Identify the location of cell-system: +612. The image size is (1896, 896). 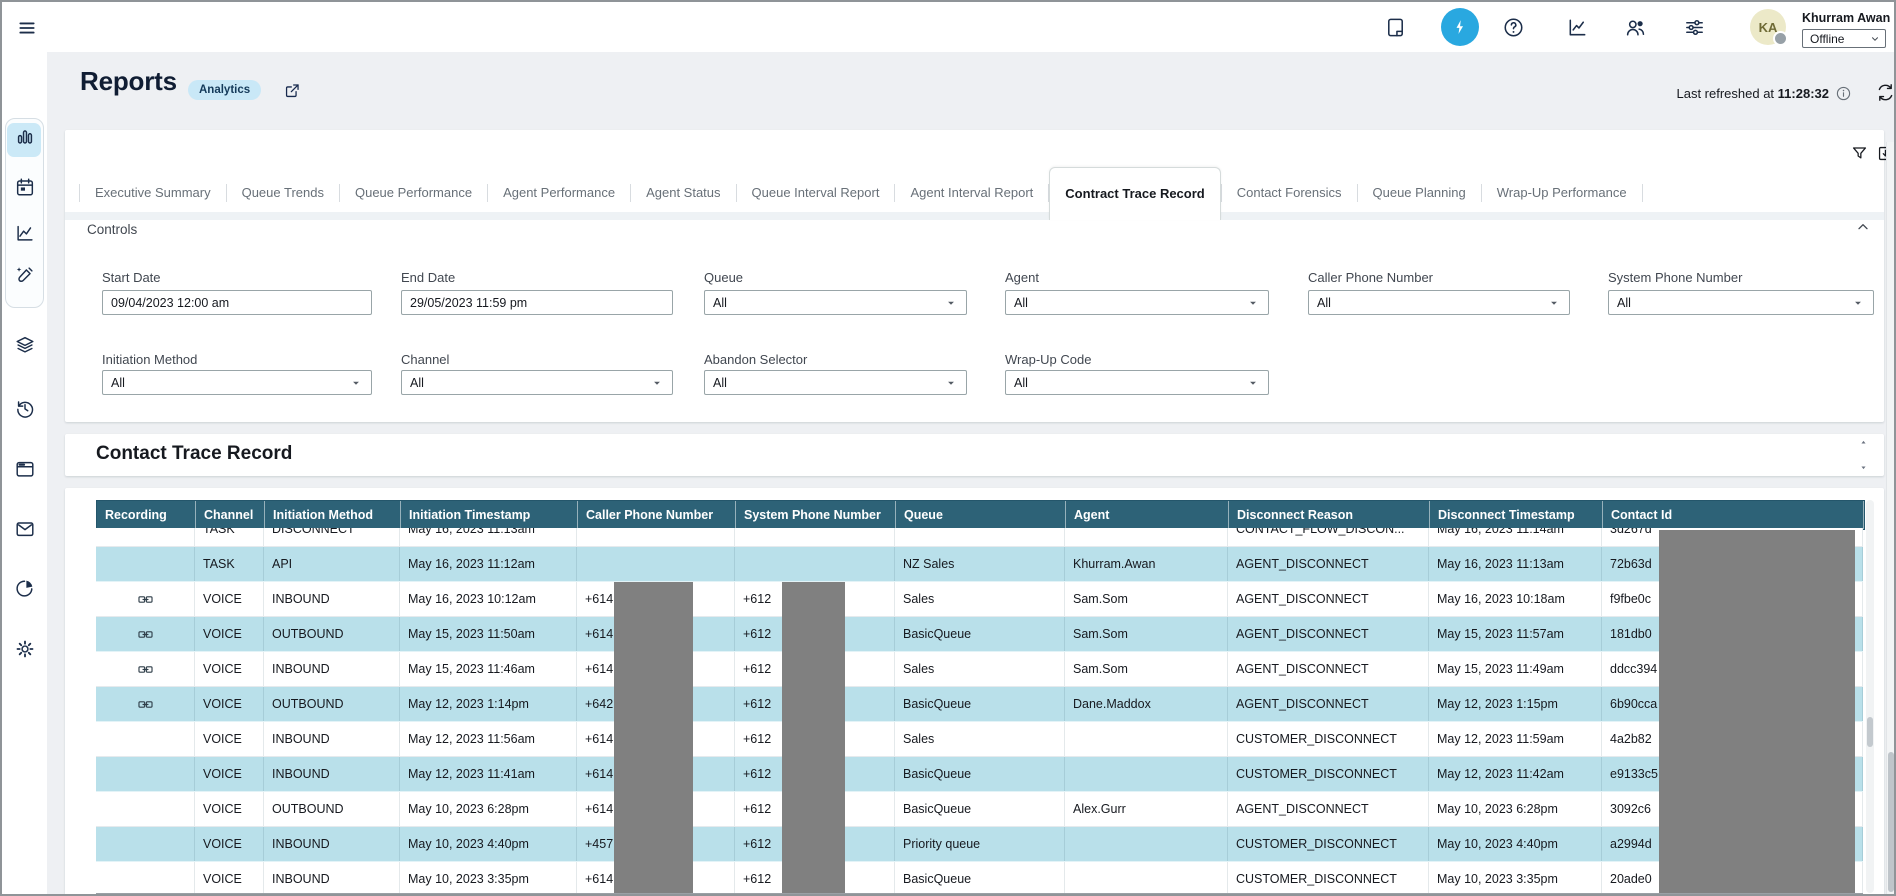
(815, 739).